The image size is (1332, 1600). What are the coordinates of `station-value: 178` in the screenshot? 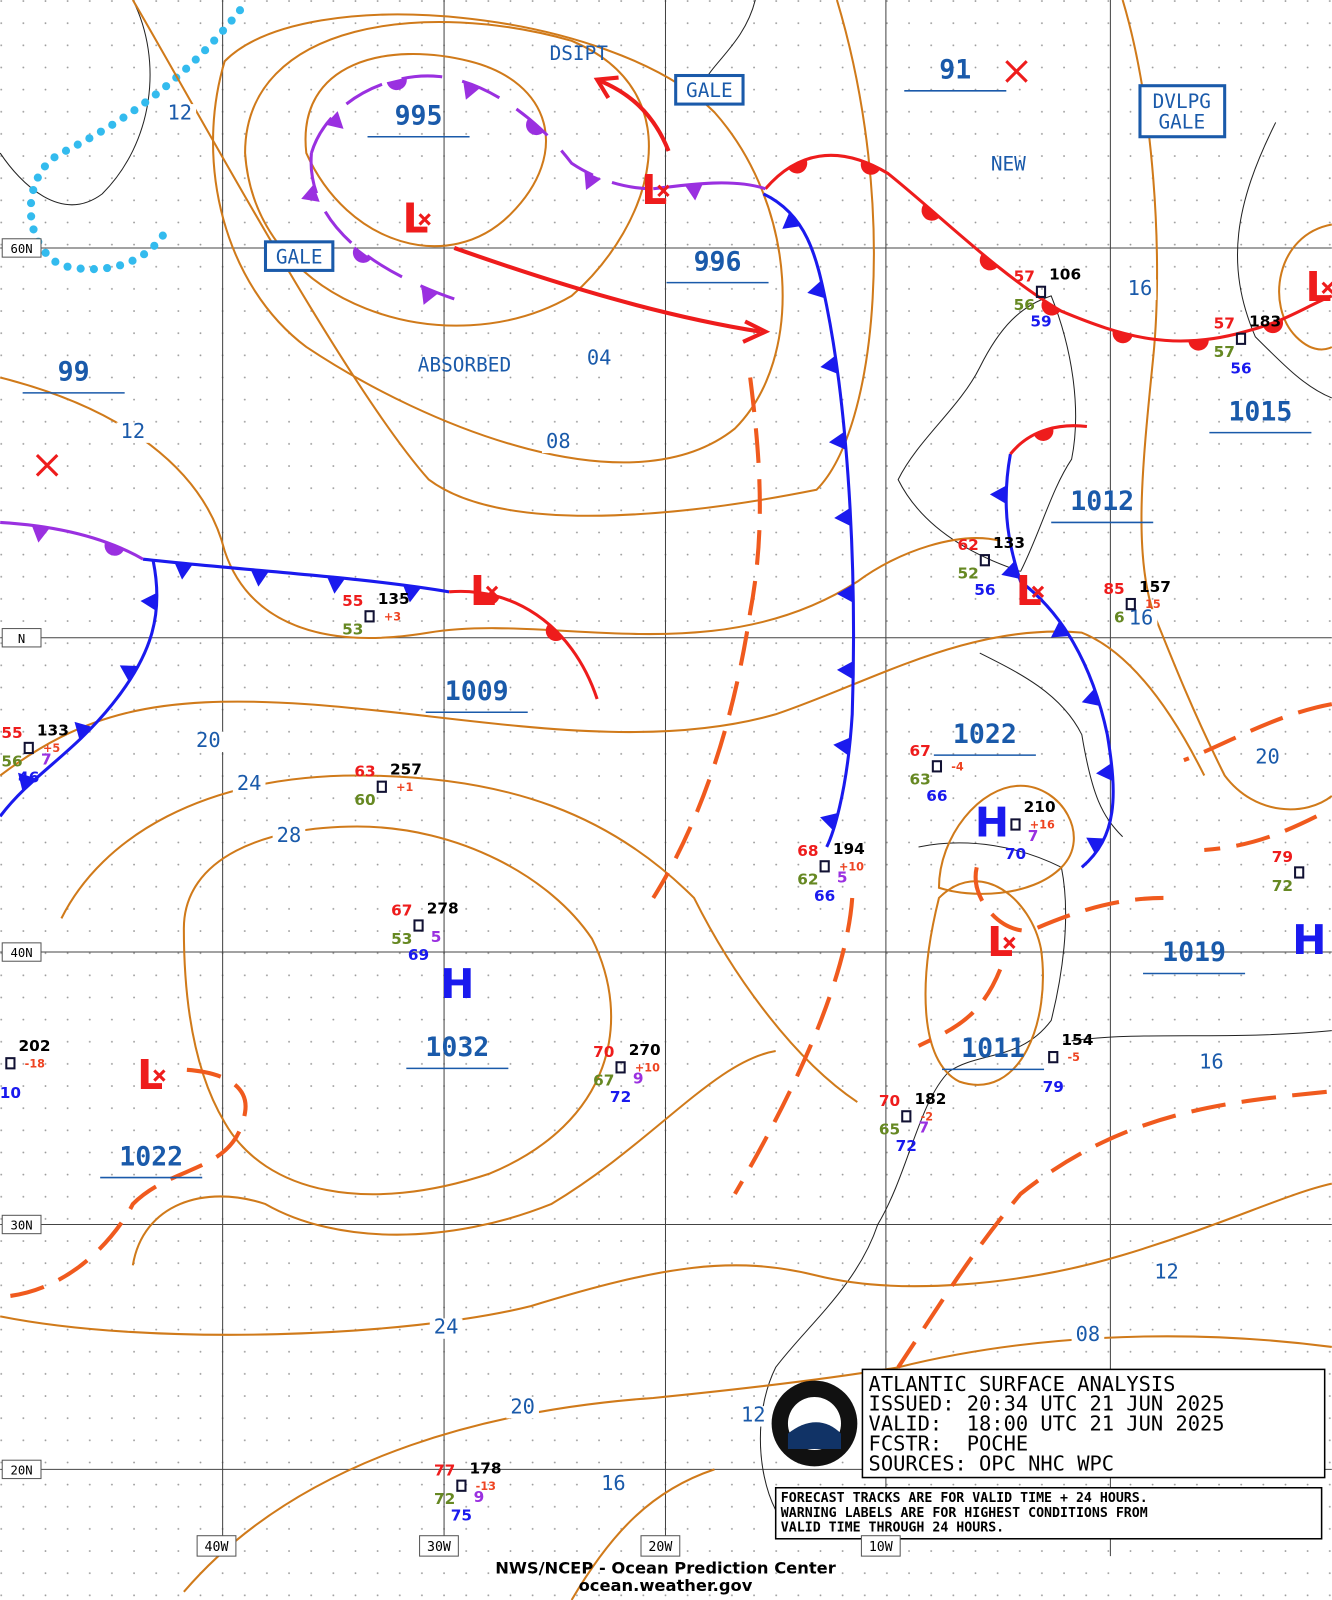 It's located at (486, 1468).